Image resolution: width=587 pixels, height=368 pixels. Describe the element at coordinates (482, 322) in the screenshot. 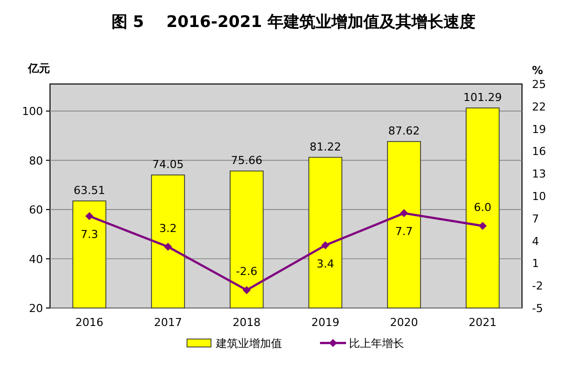

I see `x-tick-label: 2021` at that location.